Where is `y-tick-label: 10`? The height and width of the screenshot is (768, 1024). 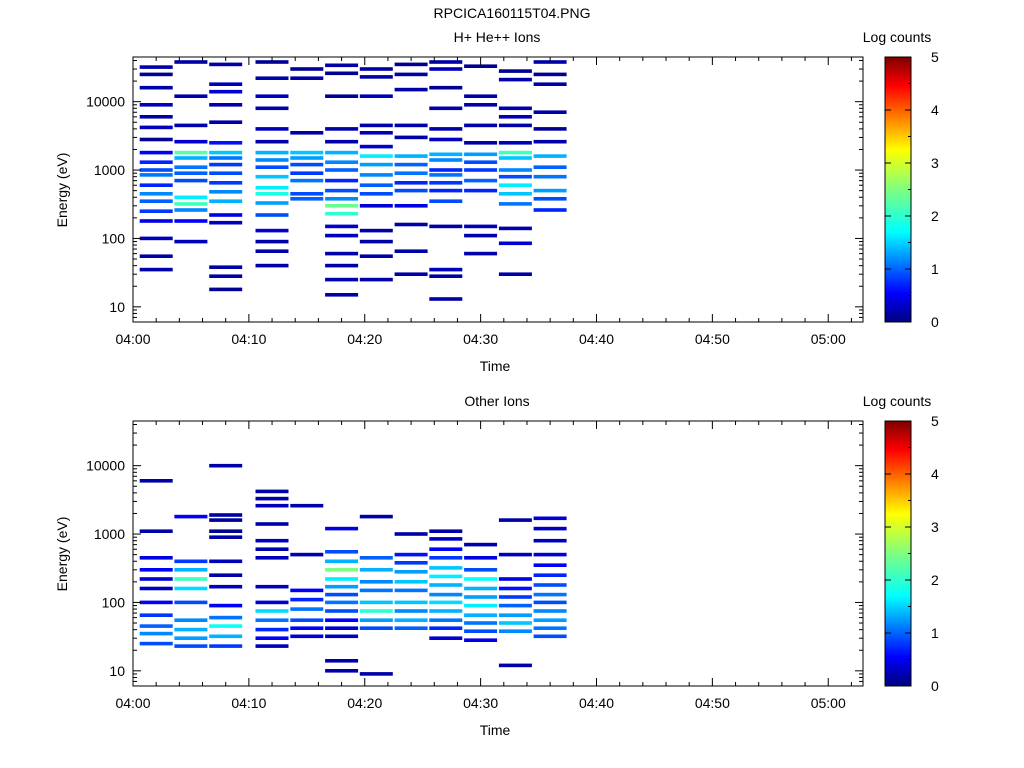
y-tick-label: 10 is located at coordinates (117, 671).